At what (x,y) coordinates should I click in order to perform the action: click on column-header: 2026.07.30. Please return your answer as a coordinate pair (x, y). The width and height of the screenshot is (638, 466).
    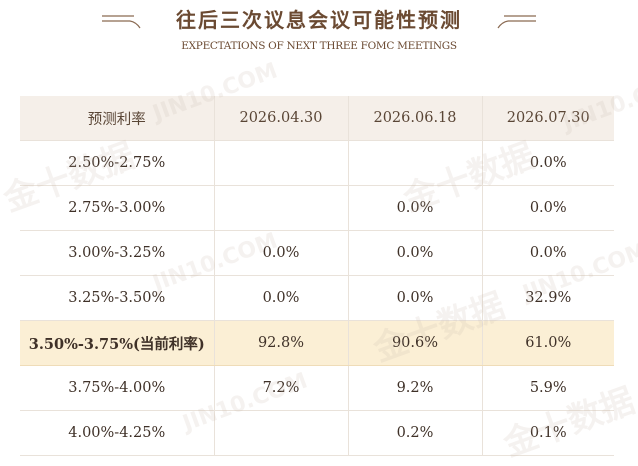
    Looking at the image, I should click on (547, 118).